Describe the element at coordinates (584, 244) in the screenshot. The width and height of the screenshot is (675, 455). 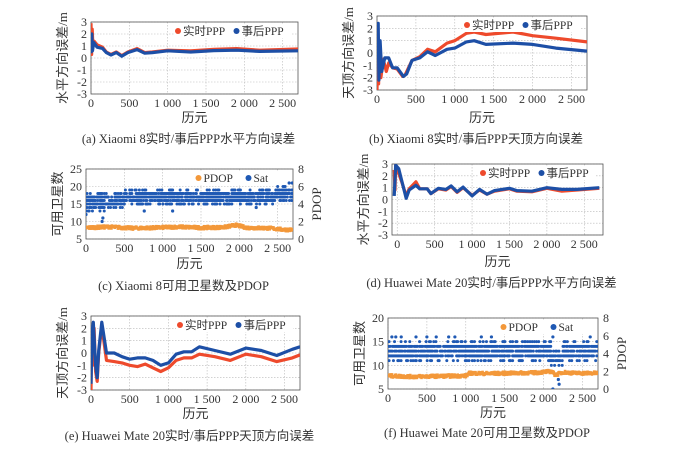
I see `x-tick-label: 2 500` at that location.